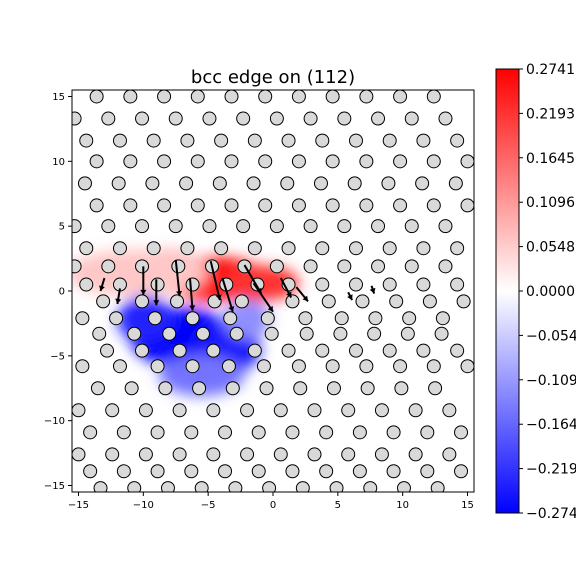 Image resolution: width=576 pixels, height=576 pixels. I want to click on colorbar-tick-label: 0.1645, so click(550, 159).